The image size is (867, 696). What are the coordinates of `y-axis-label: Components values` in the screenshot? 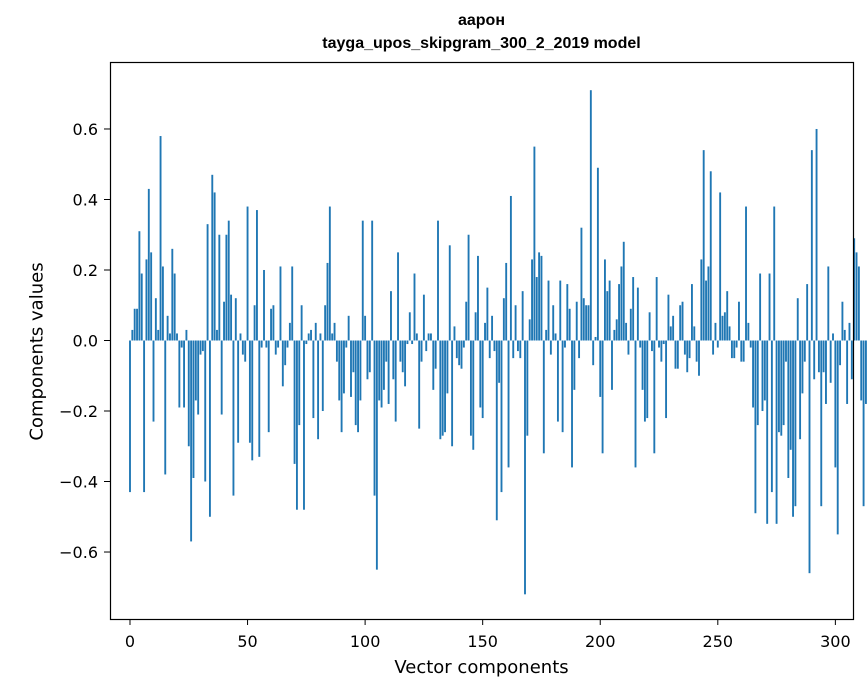 It's located at (37, 351).